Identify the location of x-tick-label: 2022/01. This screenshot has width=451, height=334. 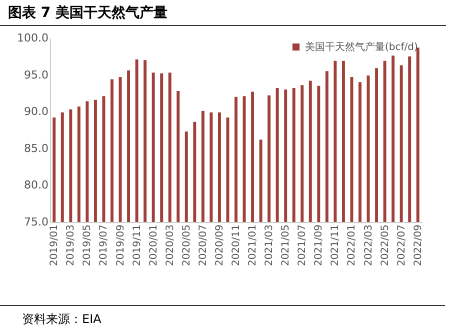
(352, 245).